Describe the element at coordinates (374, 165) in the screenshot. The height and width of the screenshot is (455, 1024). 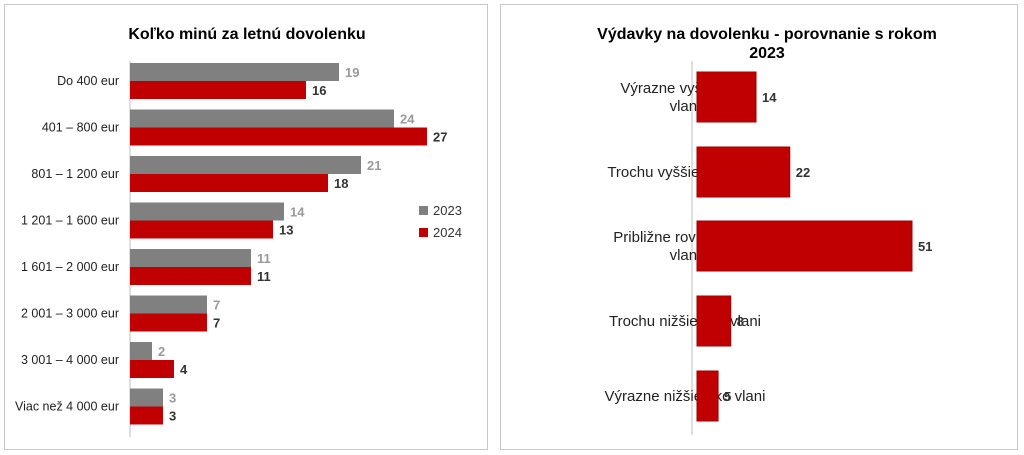
I see `chart-left-data-label-2023: 21` at that location.